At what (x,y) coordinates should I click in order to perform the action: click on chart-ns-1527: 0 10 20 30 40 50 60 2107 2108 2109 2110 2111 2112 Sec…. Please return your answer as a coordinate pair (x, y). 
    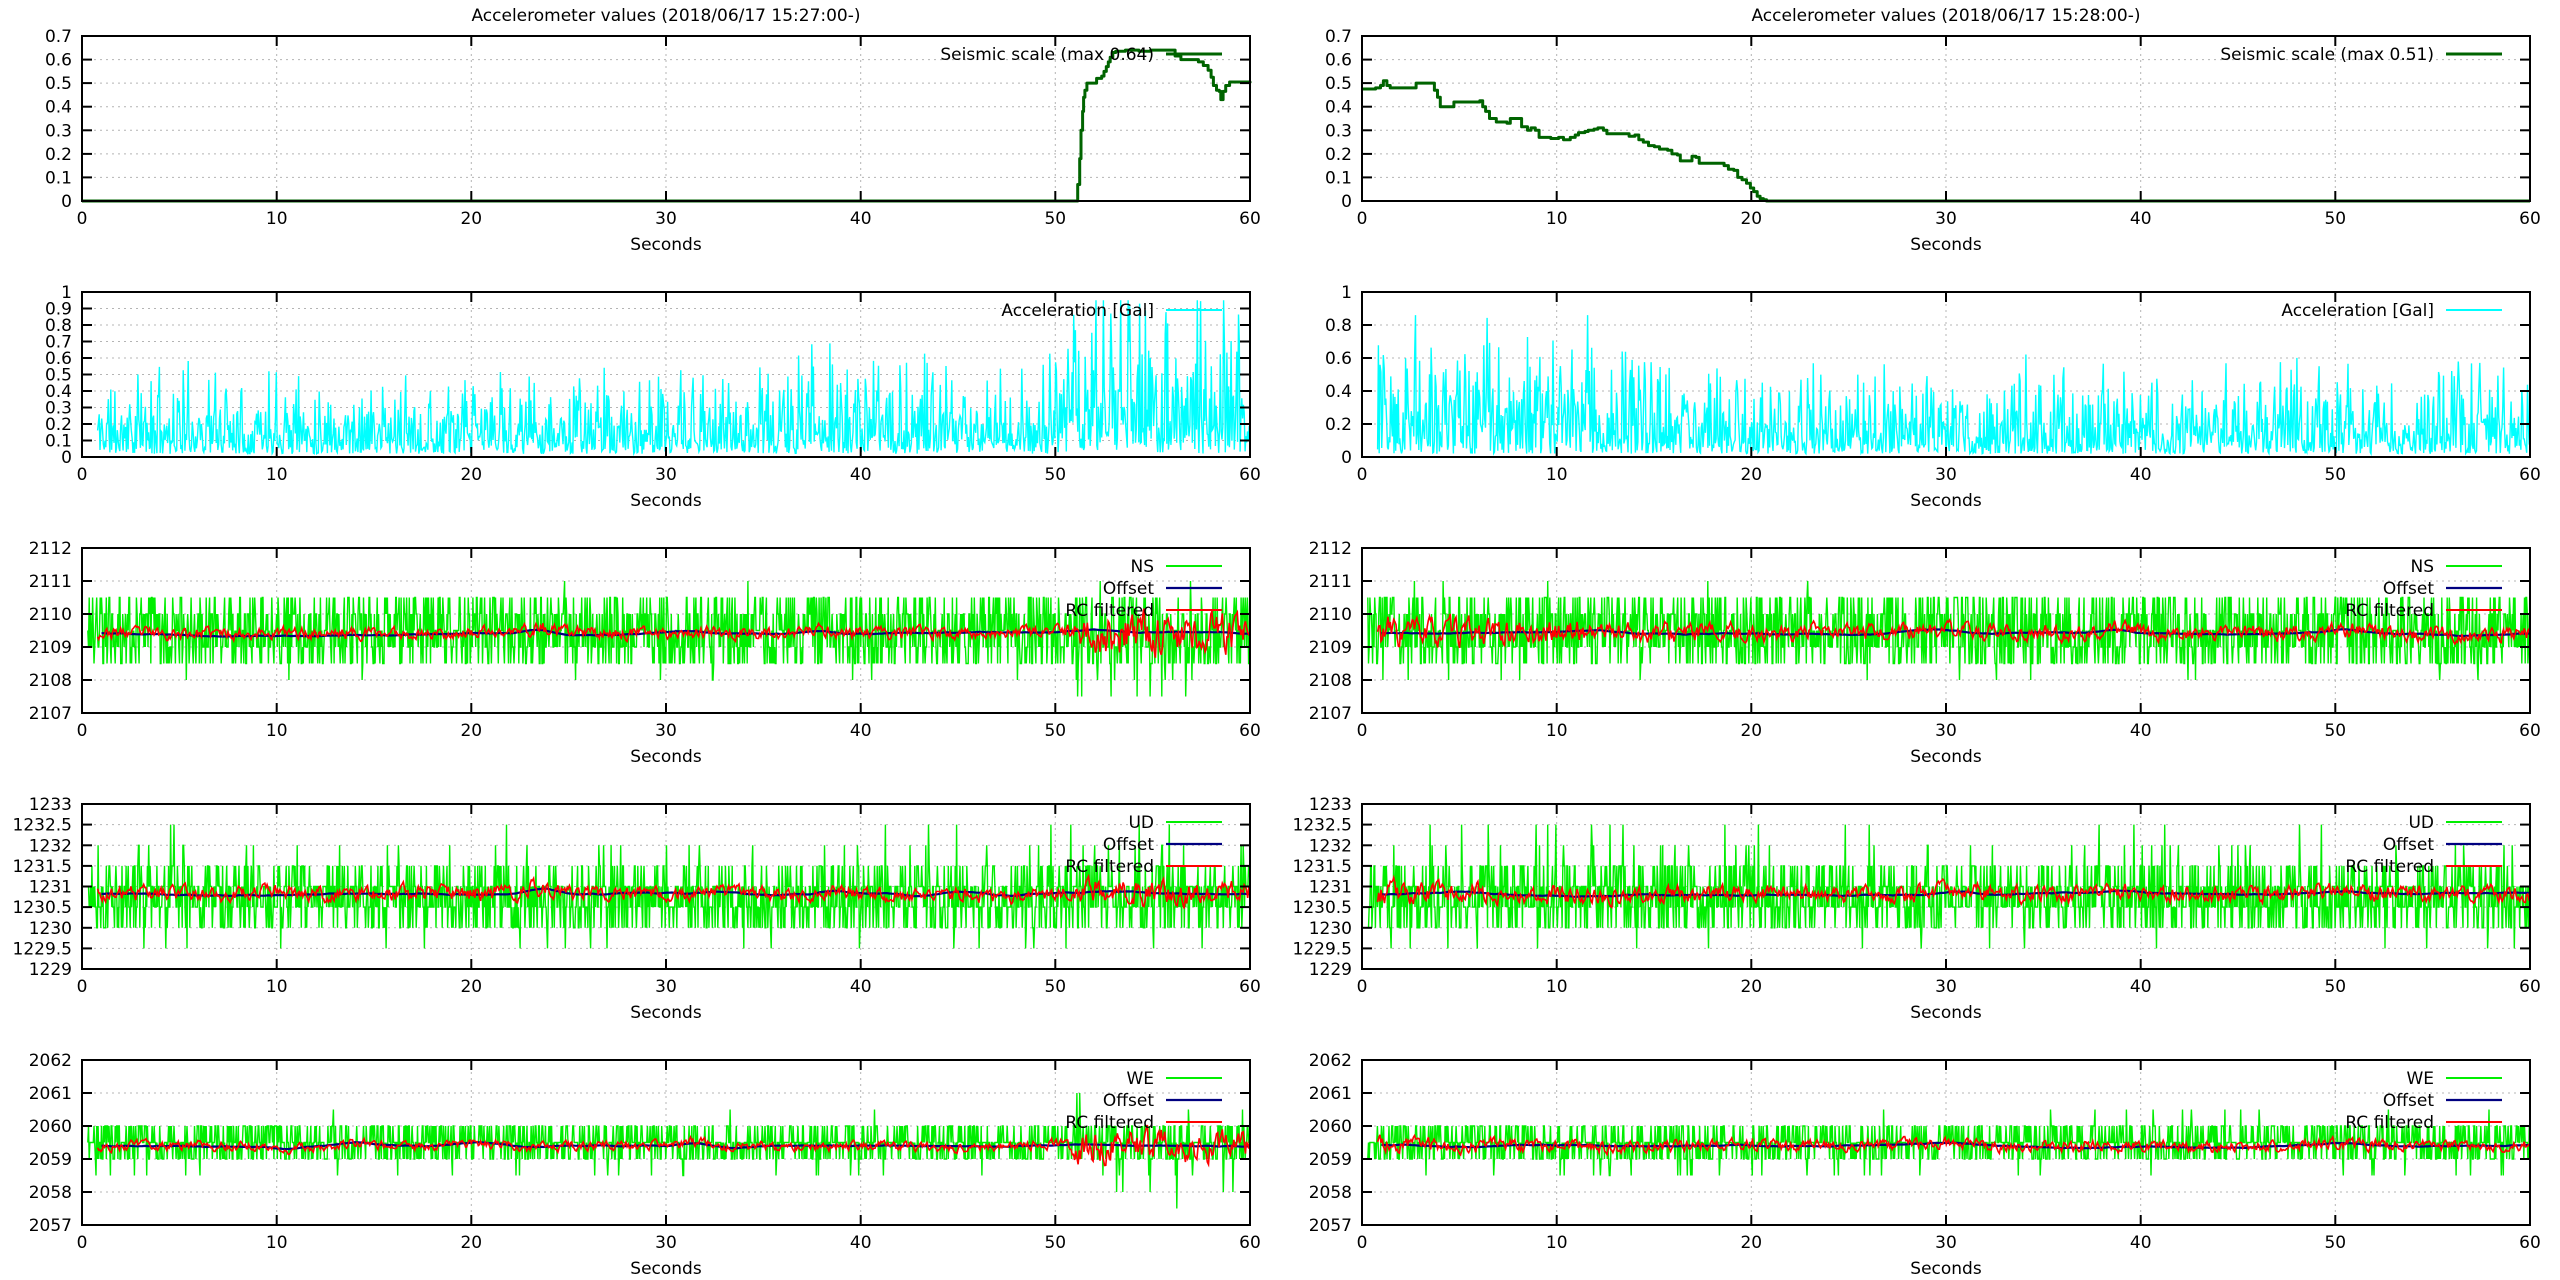
    Looking at the image, I should click on (645, 653).